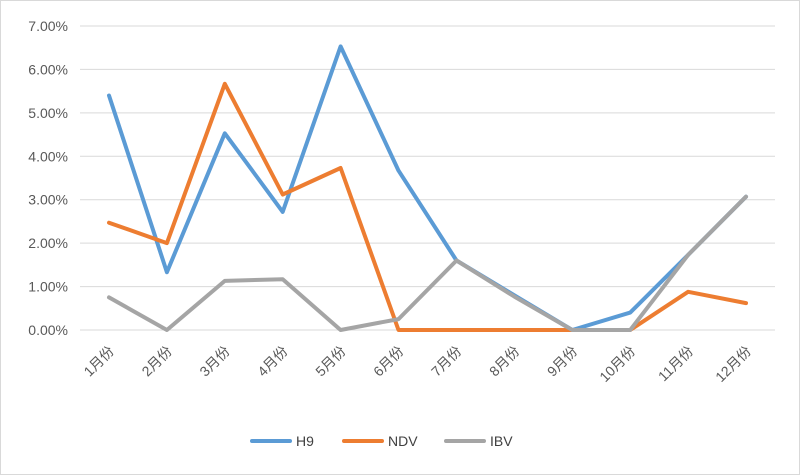  I want to click on legend-label: IBV, so click(501, 441).